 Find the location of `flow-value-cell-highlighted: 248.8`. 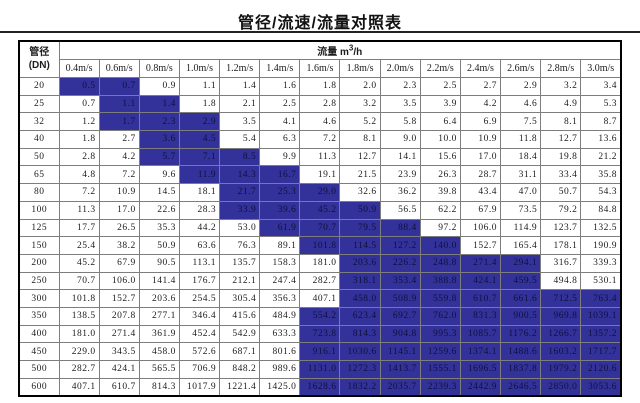

flow-value-cell-highlighted: 248.8 is located at coordinates (440, 263).